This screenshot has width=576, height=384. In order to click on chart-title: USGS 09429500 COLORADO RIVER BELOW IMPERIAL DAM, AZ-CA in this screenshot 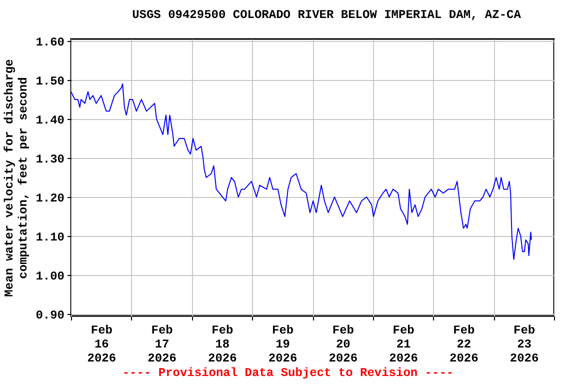, I will do `click(327, 15)`.